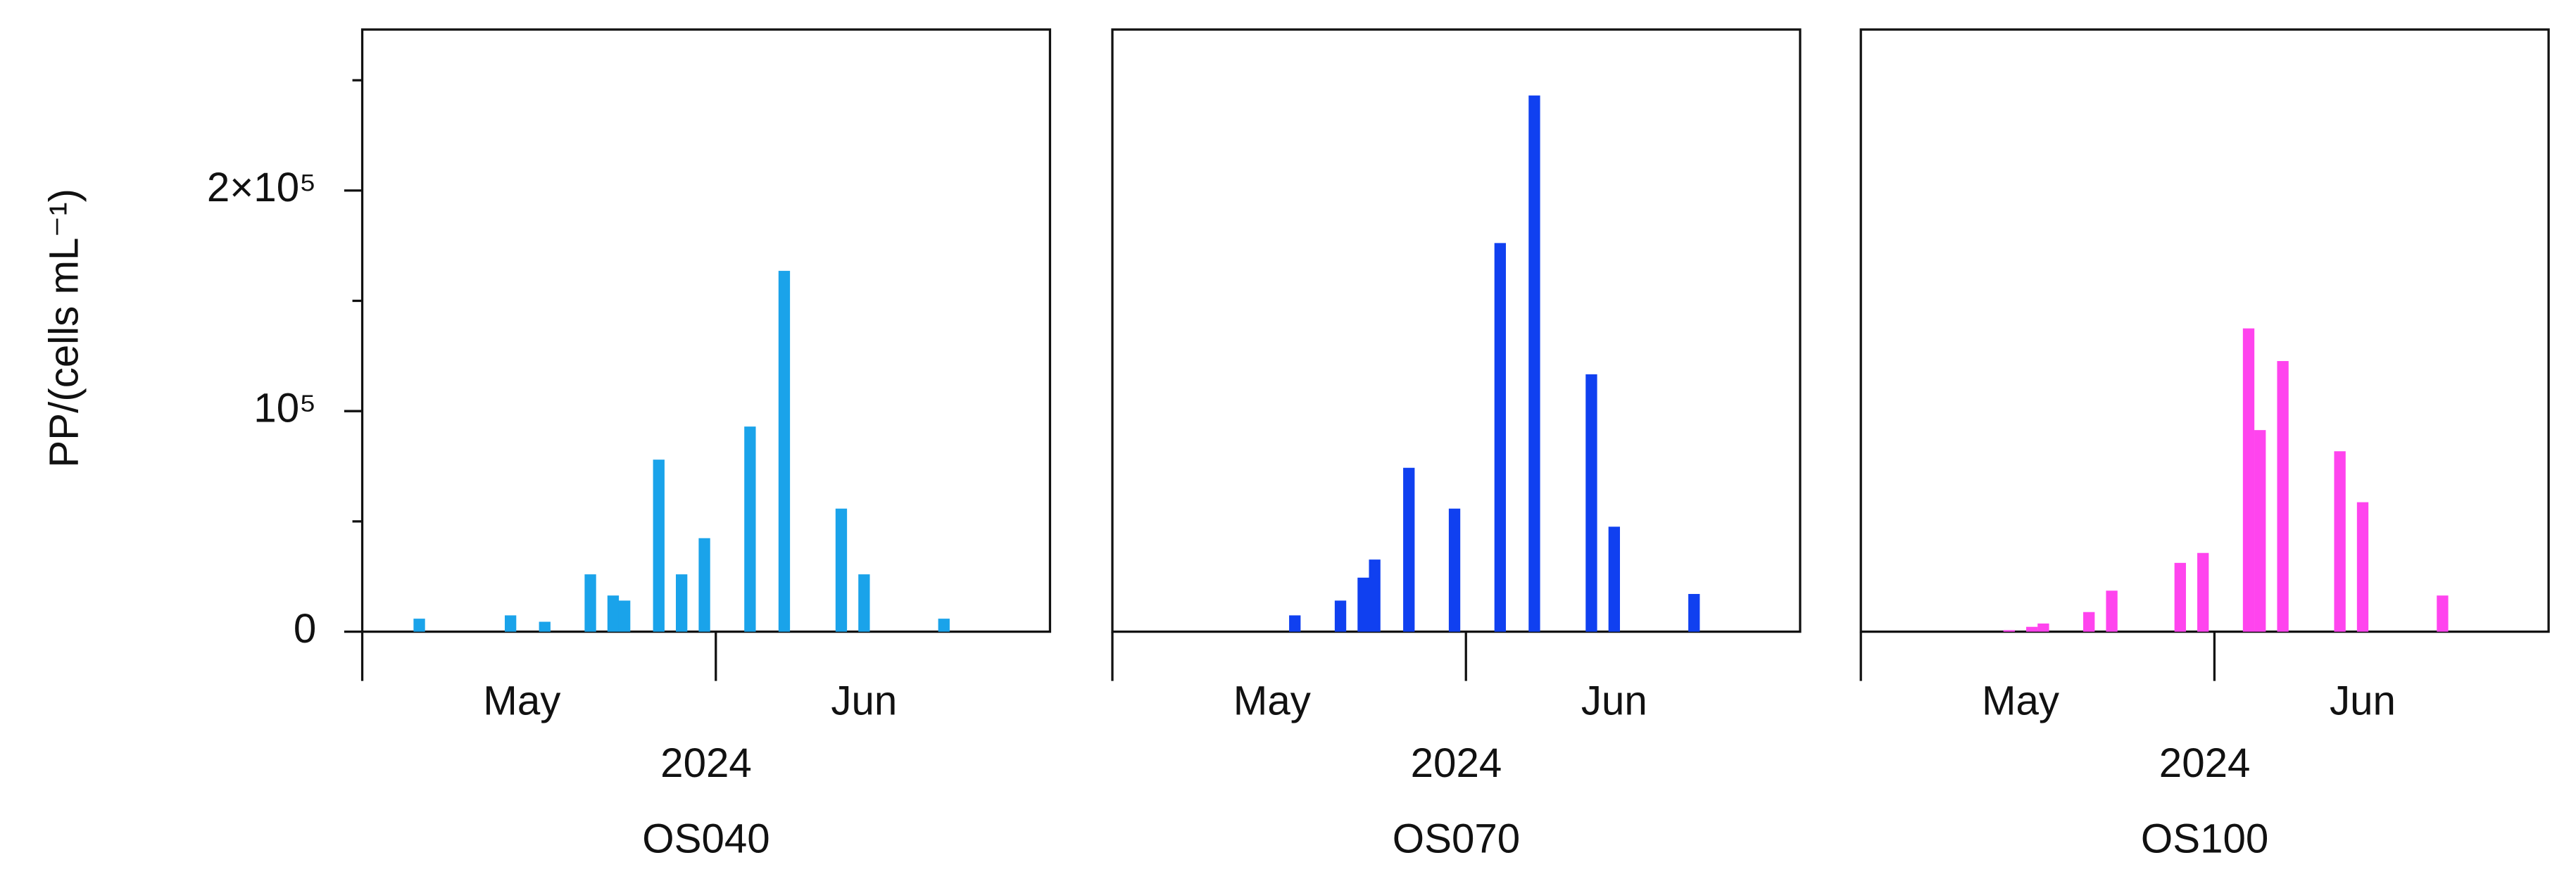  Describe the element at coordinates (1456, 839) in the screenshot. I see `panel-title: OS070` at that location.